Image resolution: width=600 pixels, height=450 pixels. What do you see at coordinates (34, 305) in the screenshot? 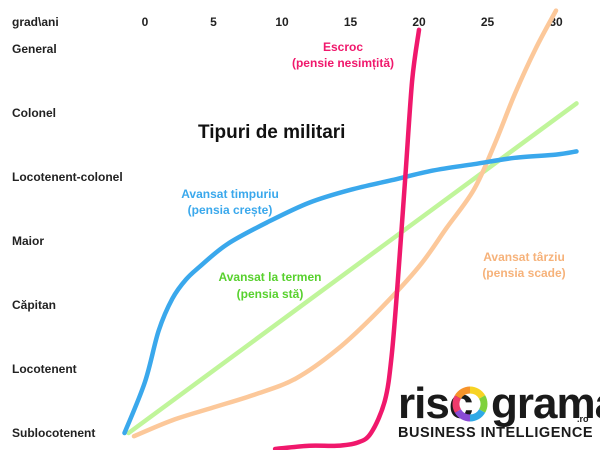
I see `y-tick-label: Căpitan` at bounding box center [34, 305].